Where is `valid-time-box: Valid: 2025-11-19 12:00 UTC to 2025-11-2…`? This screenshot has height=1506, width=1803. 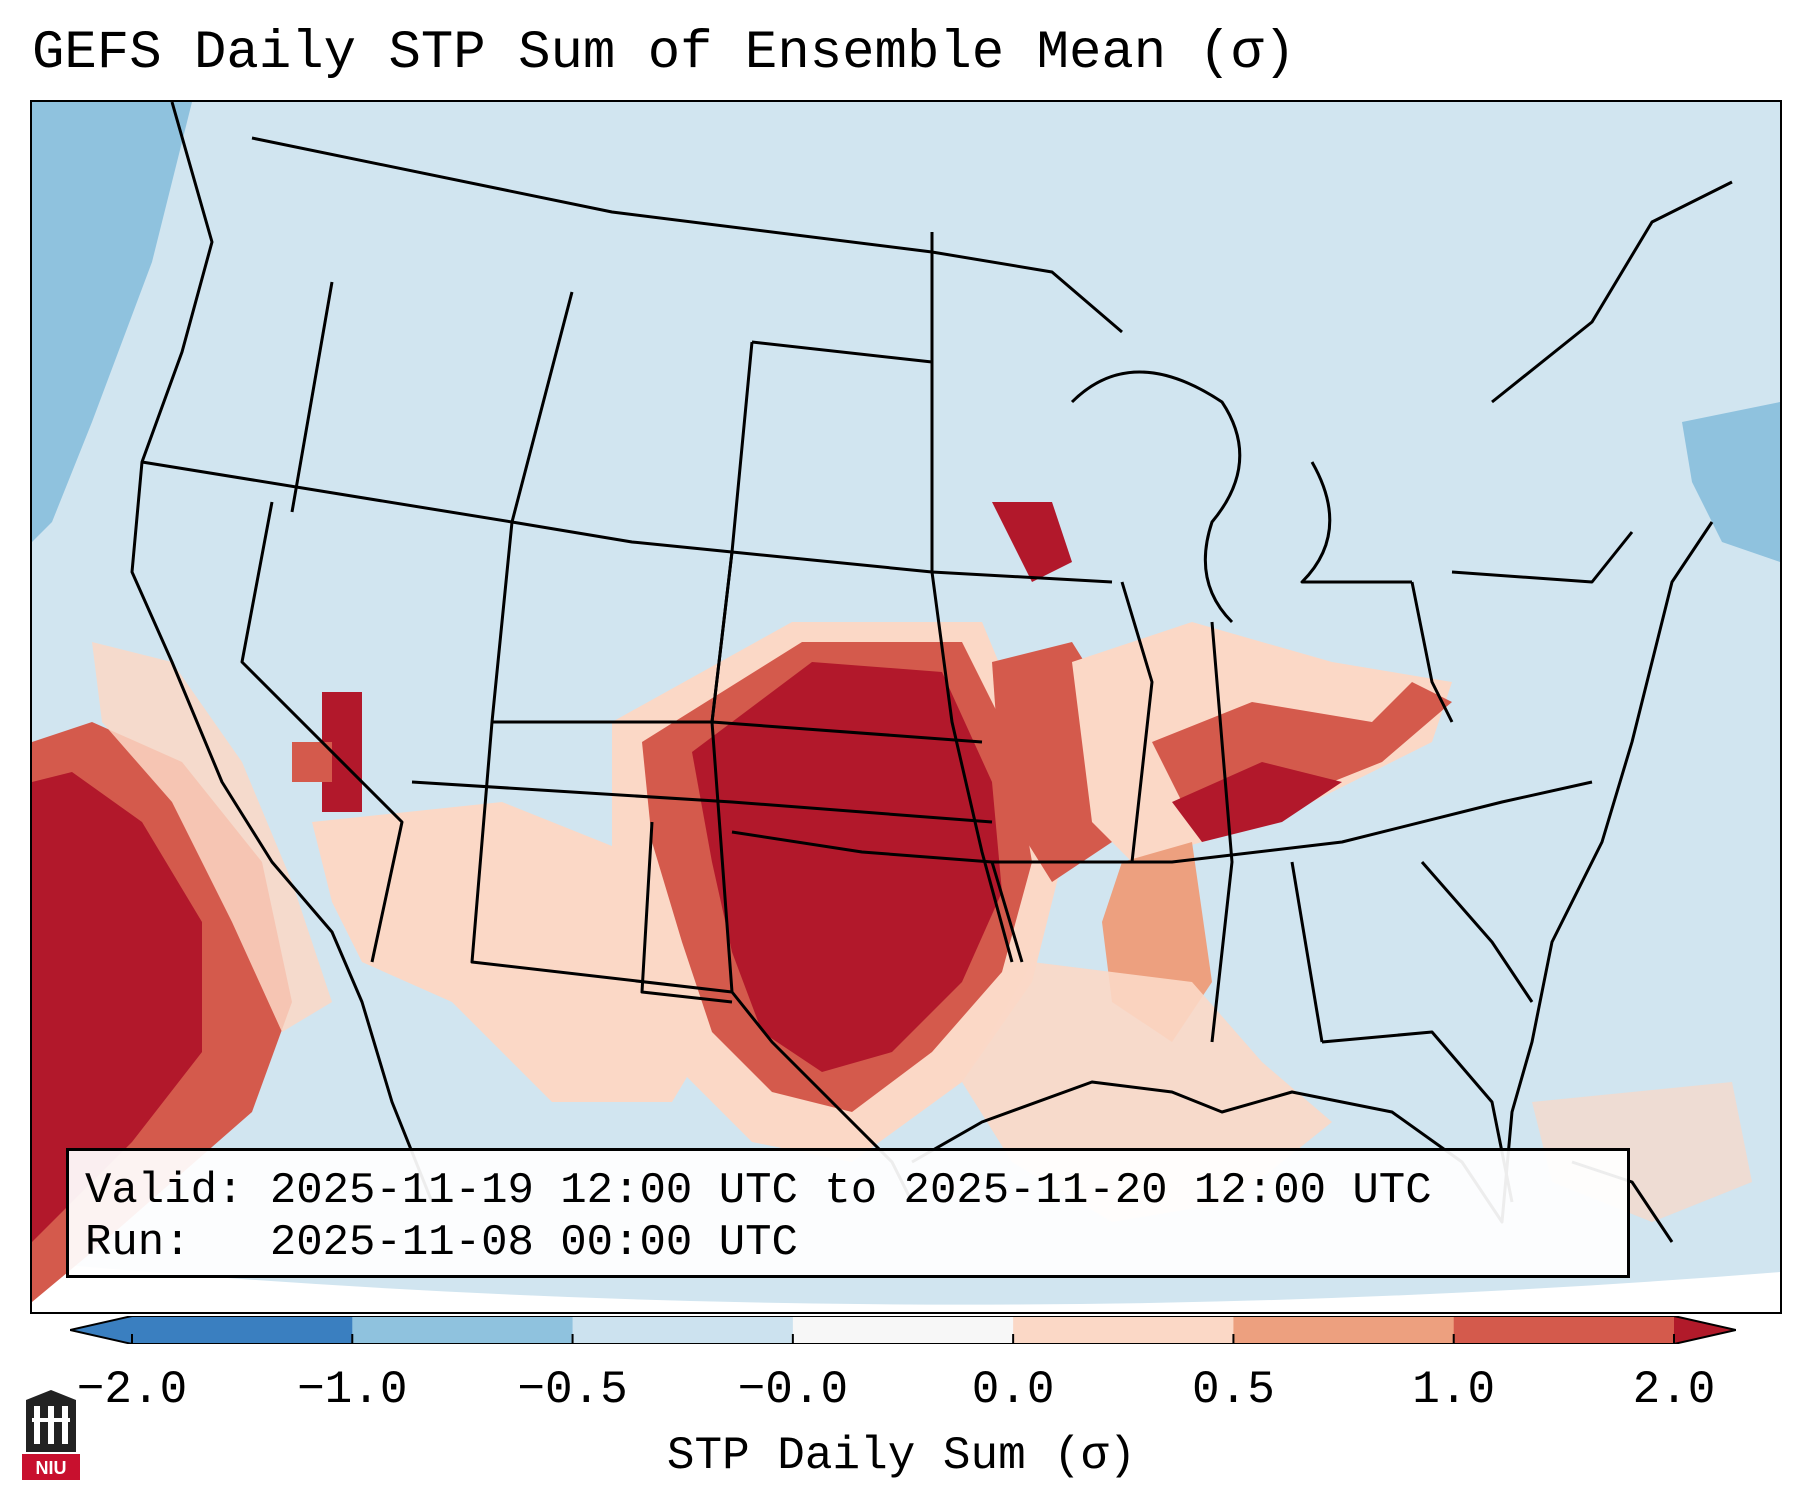
valid-time-box: Valid: 2025-11-19 12:00 UTC to 2025-11-2… is located at coordinates (848, 1213).